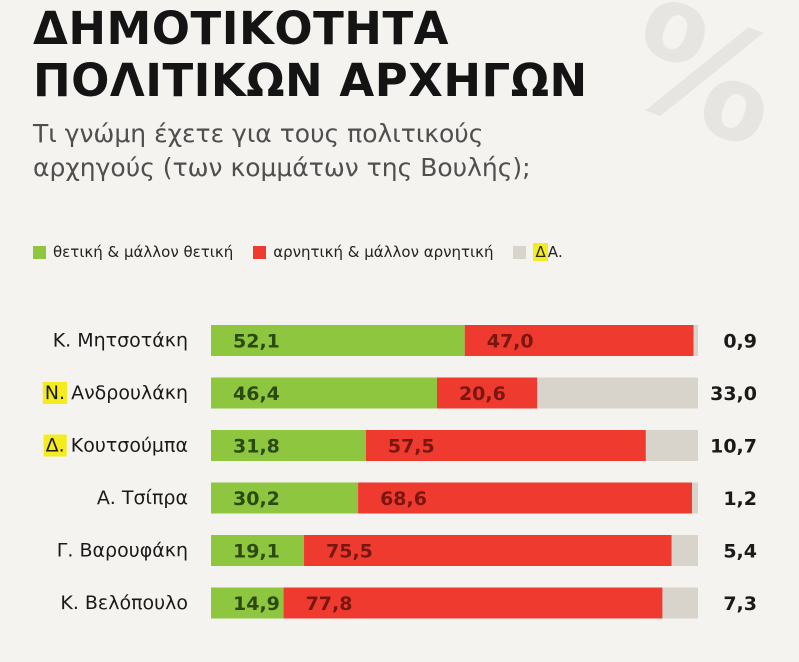  What do you see at coordinates (39, 252) in the screenshot?
I see `legend-swatch-positive` at bounding box center [39, 252].